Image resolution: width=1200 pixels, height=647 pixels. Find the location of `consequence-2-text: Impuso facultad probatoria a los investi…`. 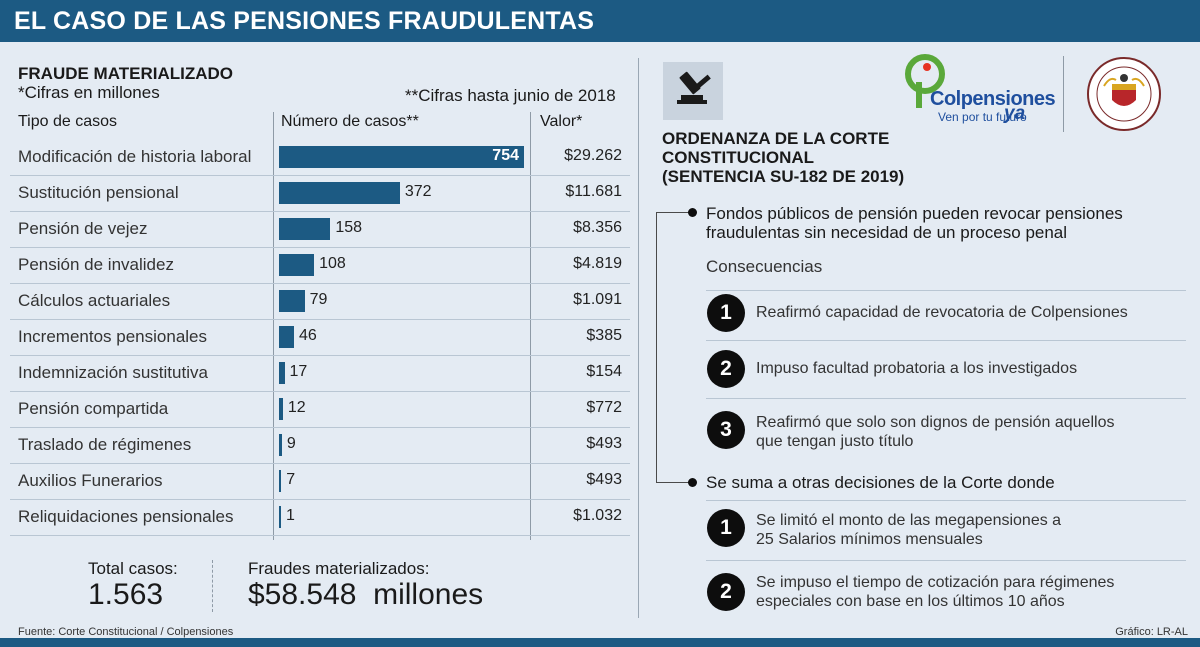

consequence-2-text: Impuso facultad probatoria a los investi… is located at coordinates (917, 368).